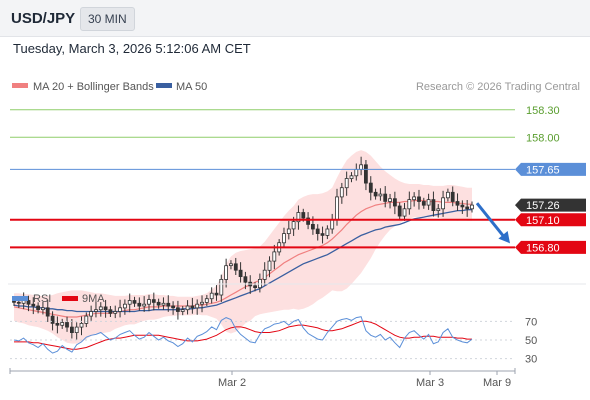  Describe the element at coordinates (295, 18) in the screenshot. I see `header-bar: USD/JPY 30 MIN` at that location.